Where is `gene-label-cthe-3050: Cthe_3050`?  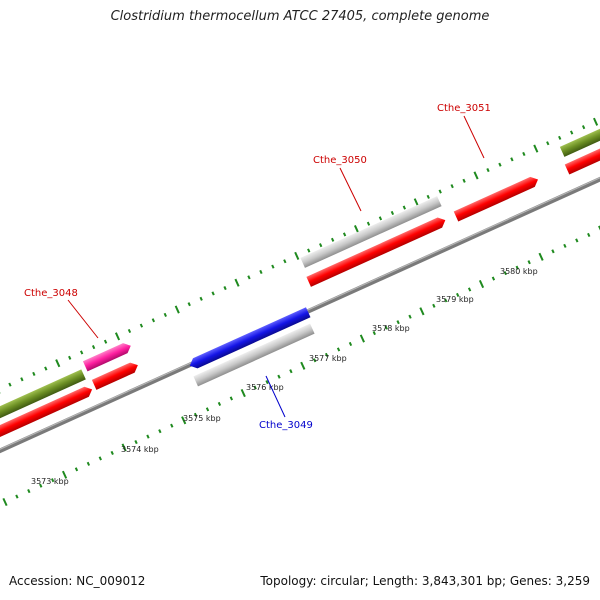
gene-label-cthe-3050: Cthe_3050 is located at coordinates (340, 183).